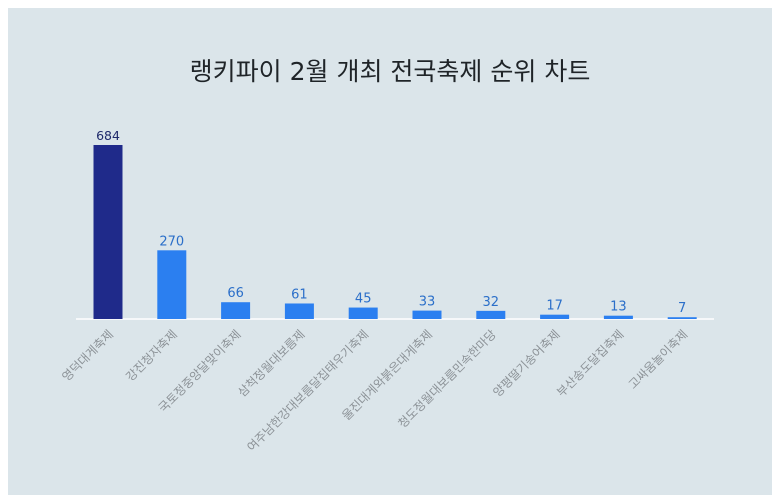  What do you see at coordinates (658, 359) in the screenshot?
I see `category-label-10: 고싸움놀이축제` at bounding box center [658, 359].